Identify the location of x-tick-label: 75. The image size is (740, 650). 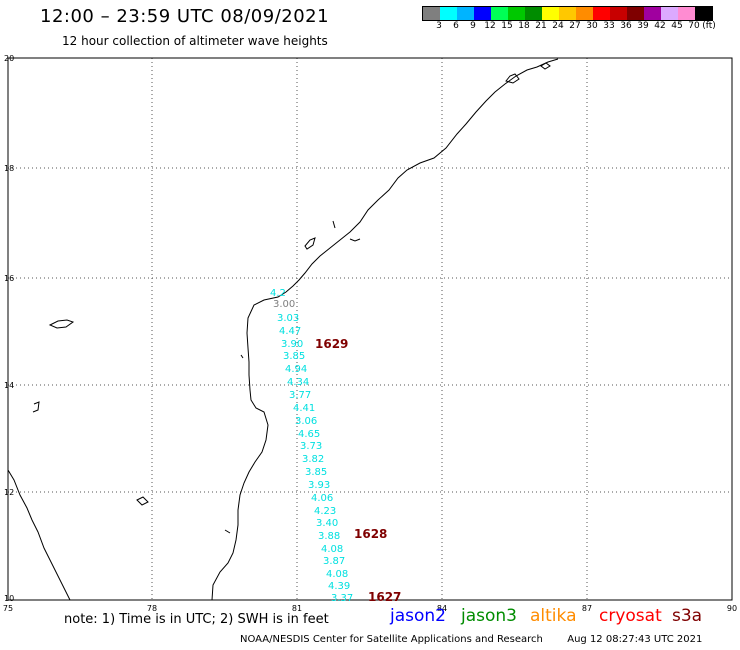
(8, 608).